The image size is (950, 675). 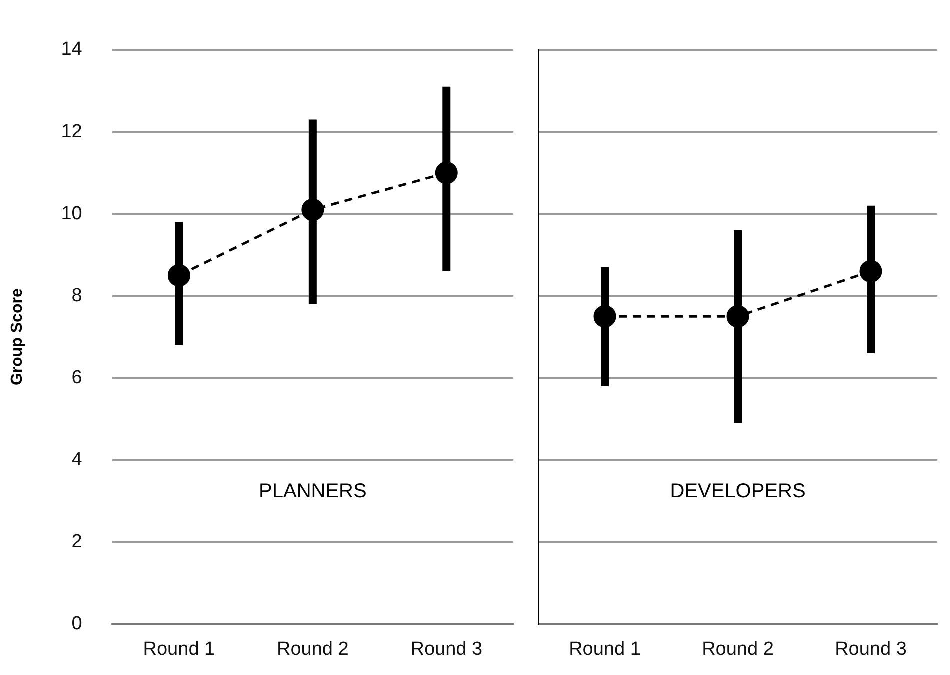 I want to click on y-tick-label: 2, so click(x=77, y=541).